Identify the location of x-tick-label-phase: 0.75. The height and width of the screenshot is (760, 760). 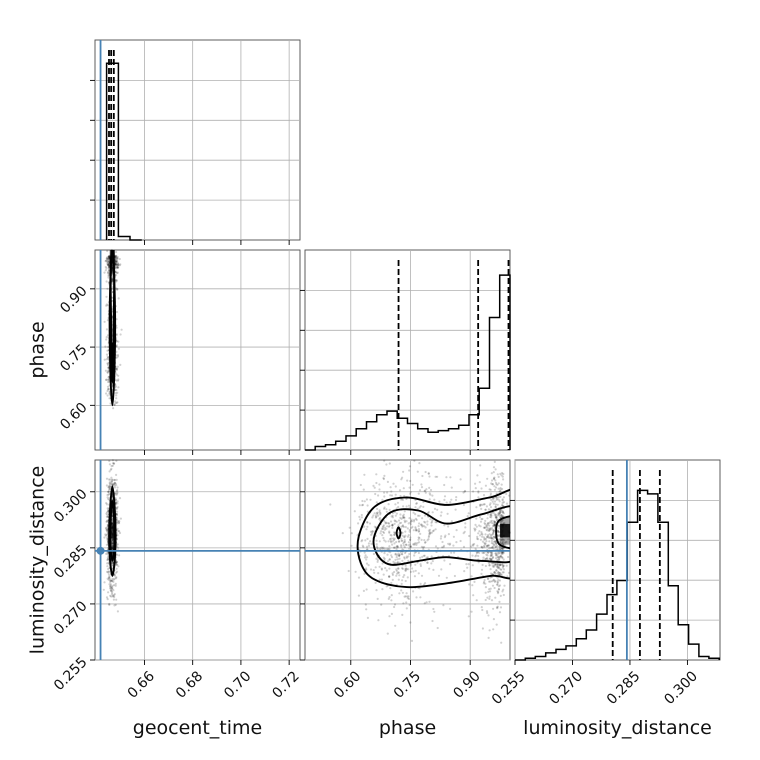
(407, 684).